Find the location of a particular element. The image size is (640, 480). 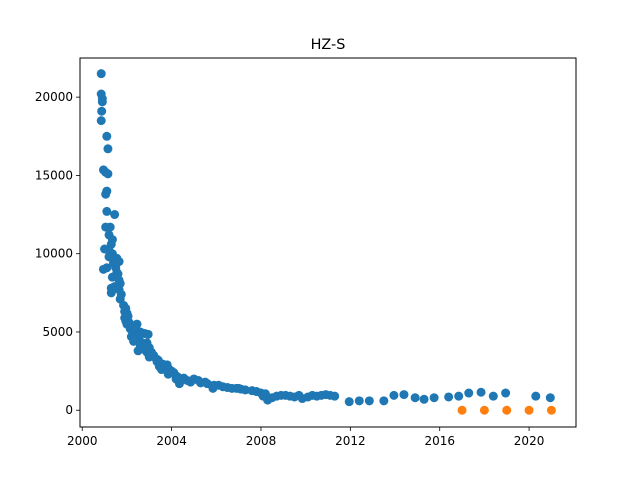

x-tick-label: 2020 is located at coordinates (529, 441).